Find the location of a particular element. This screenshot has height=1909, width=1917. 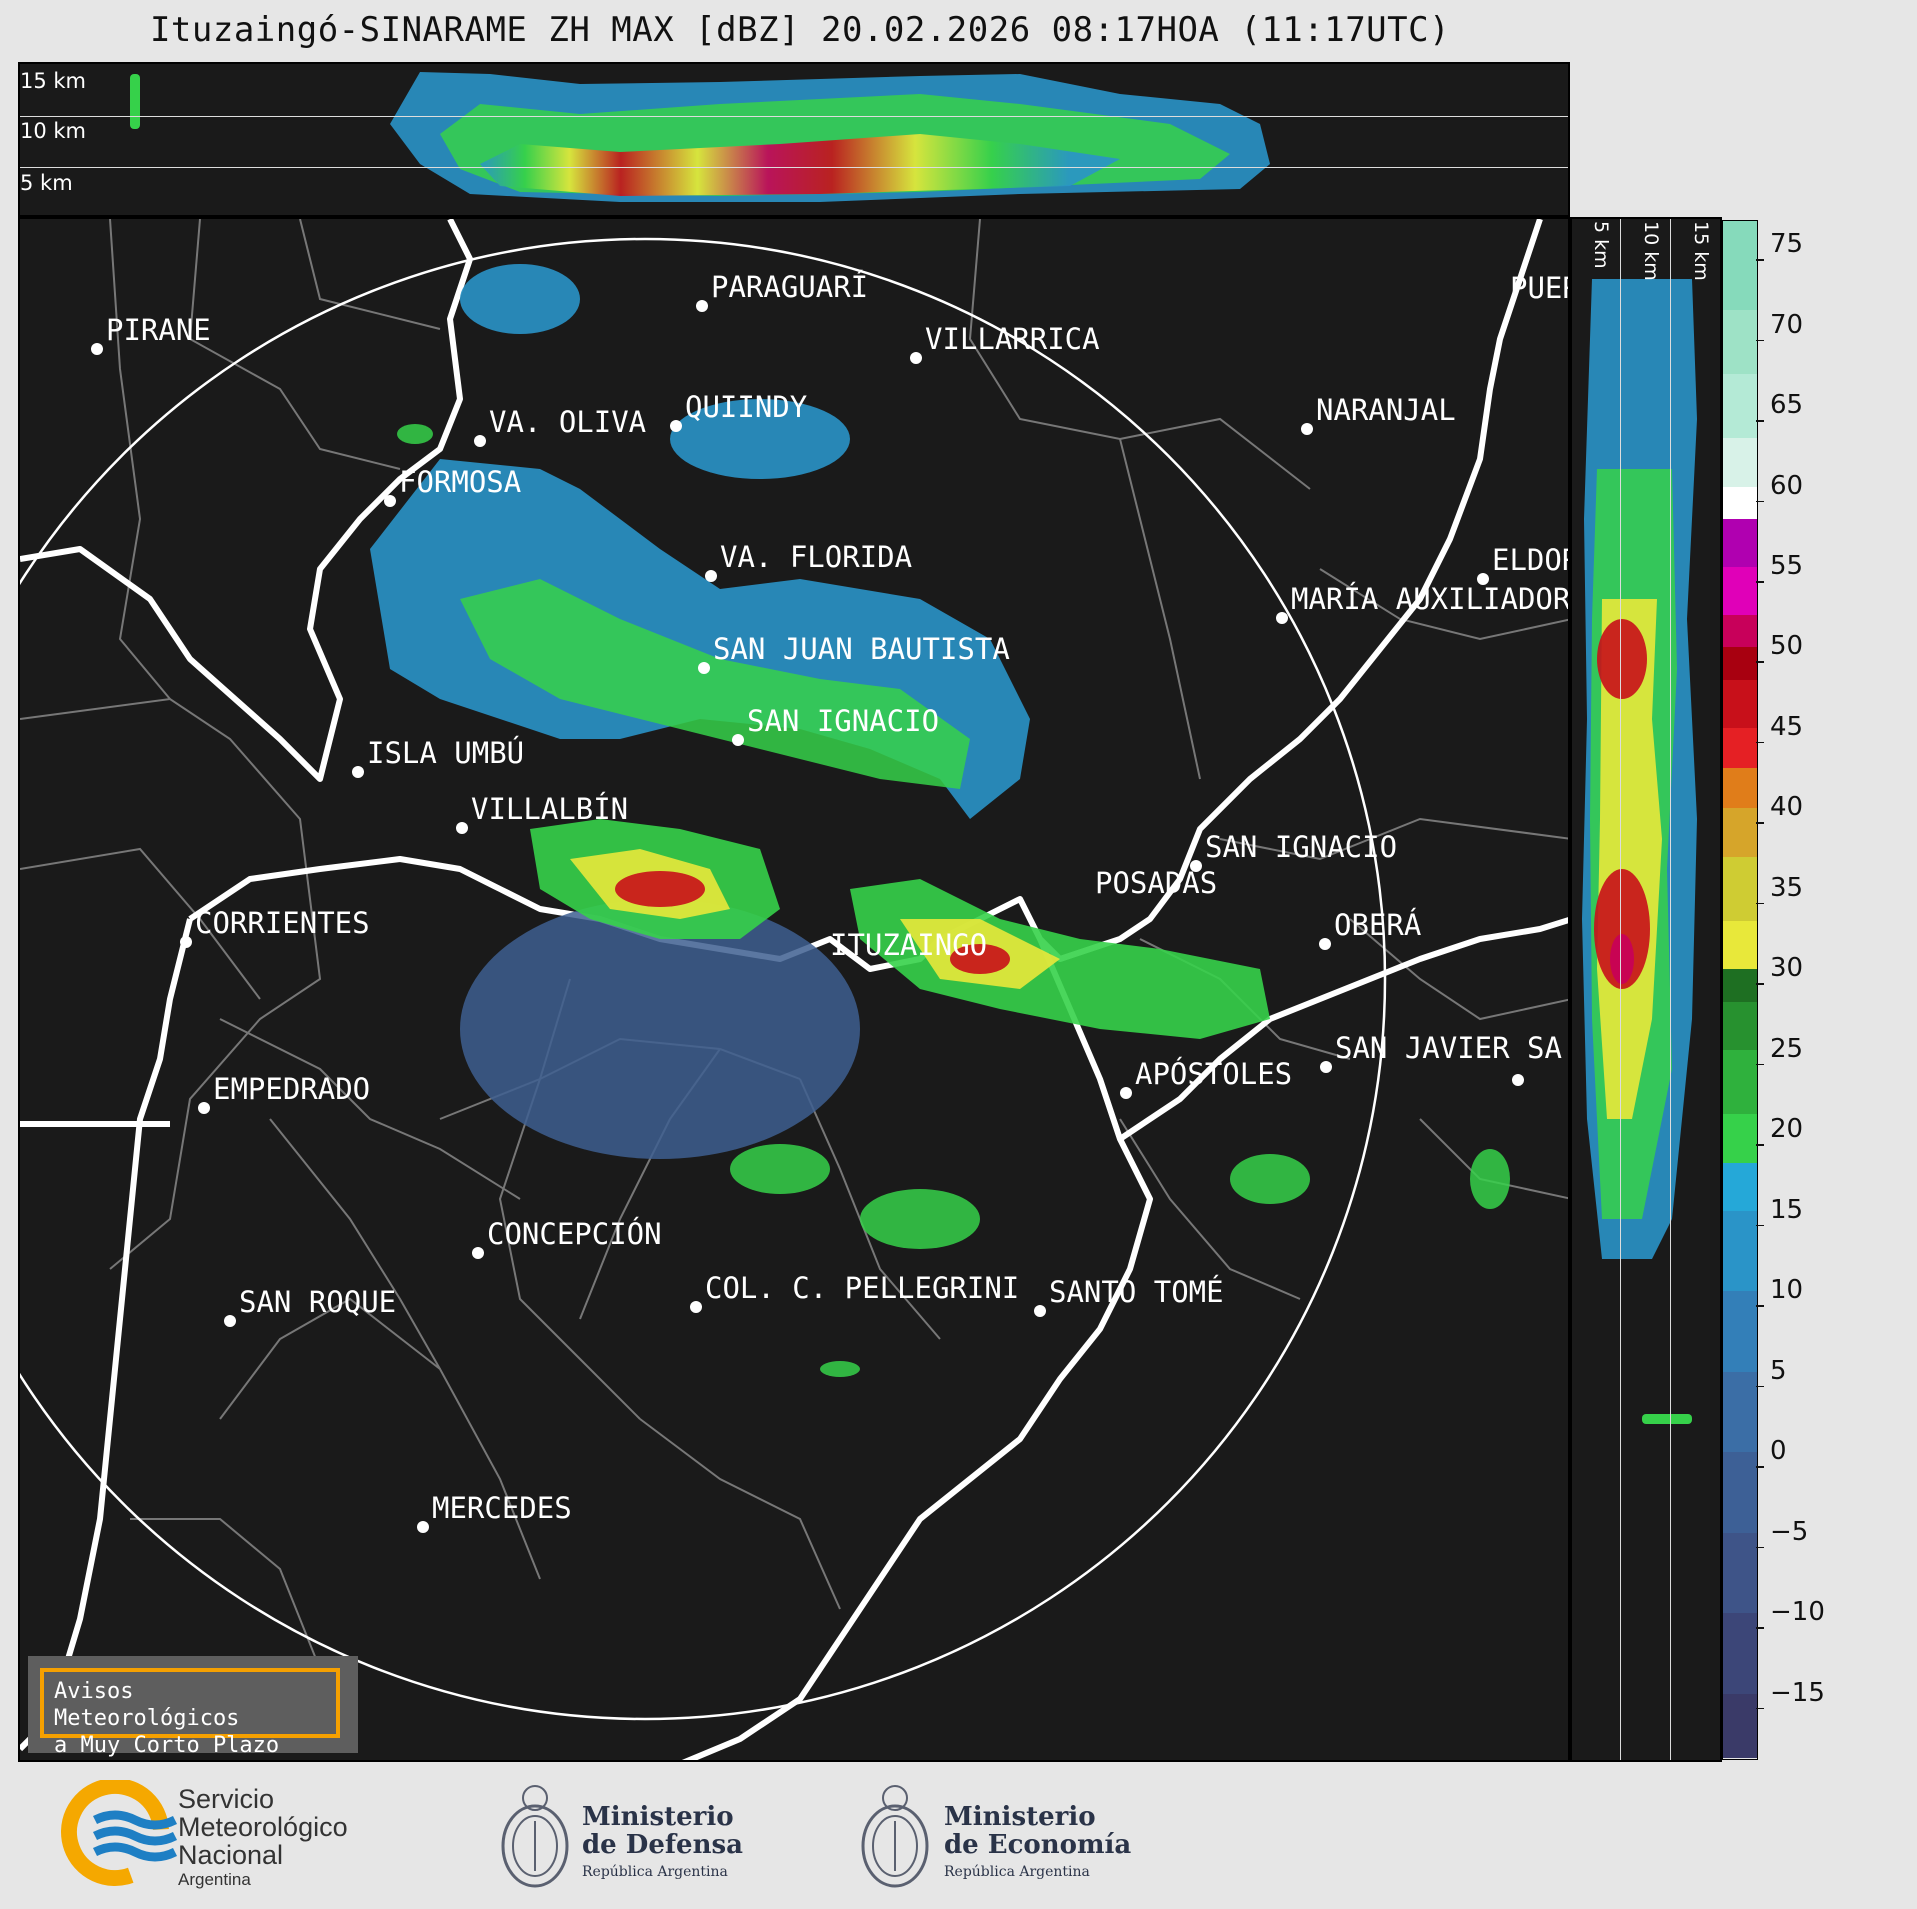

top-height-label-5km: 5 km is located at coordinates (46, 183).